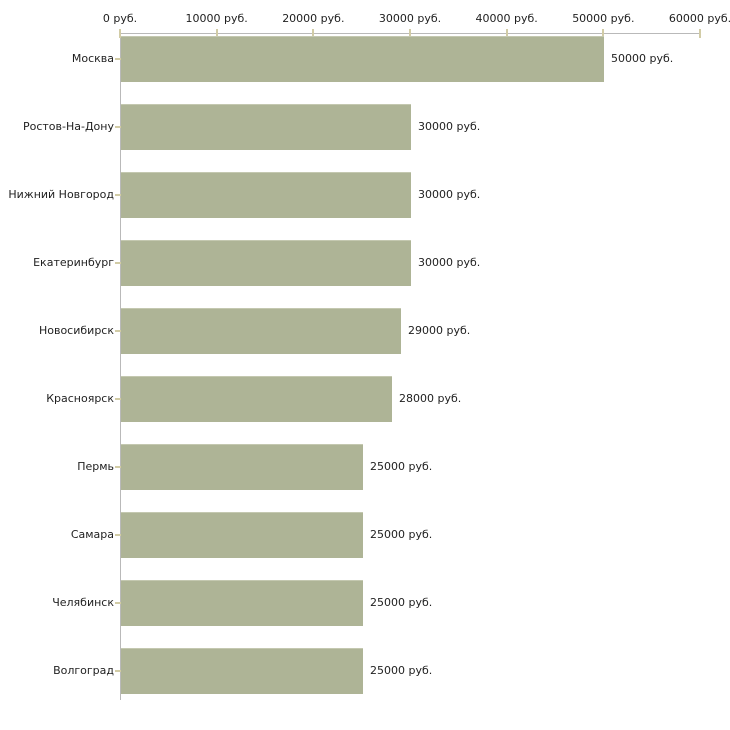 This screenshot has height=730, width=730. What do you see at coordinates (430, 398) in the screenshot?
I see `value-label: 28000 руб.` at bounding box center [430, 398].